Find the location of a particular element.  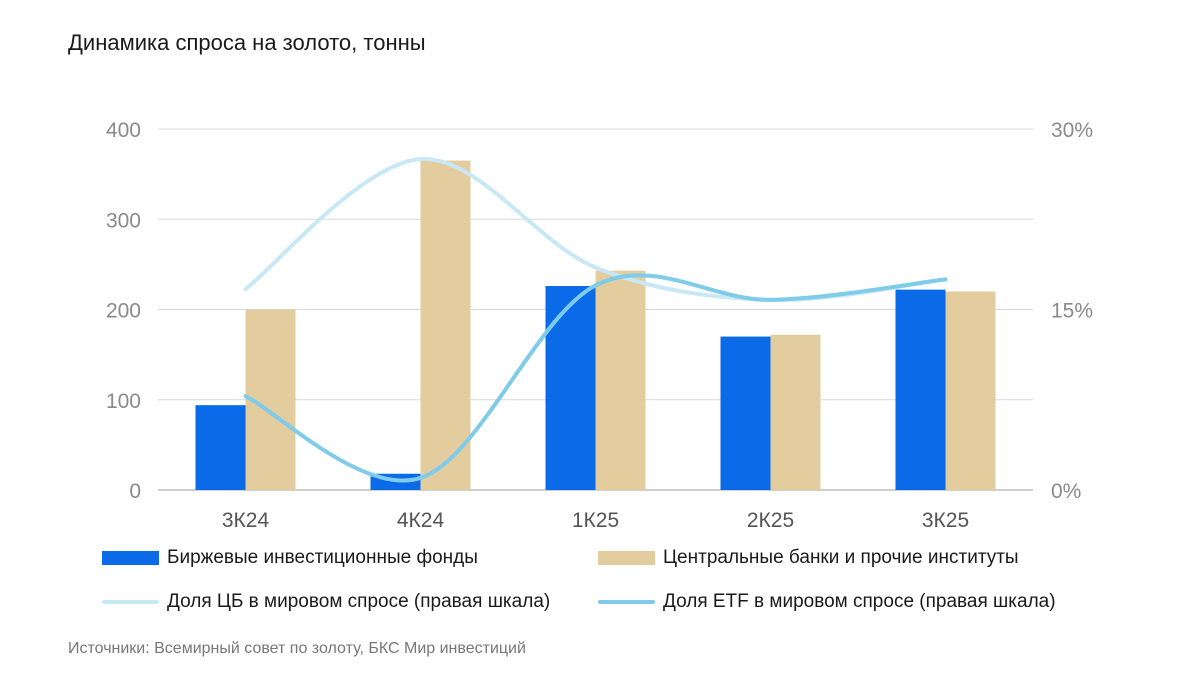

category-label: 4К24 is located at coordinates (421, 520).